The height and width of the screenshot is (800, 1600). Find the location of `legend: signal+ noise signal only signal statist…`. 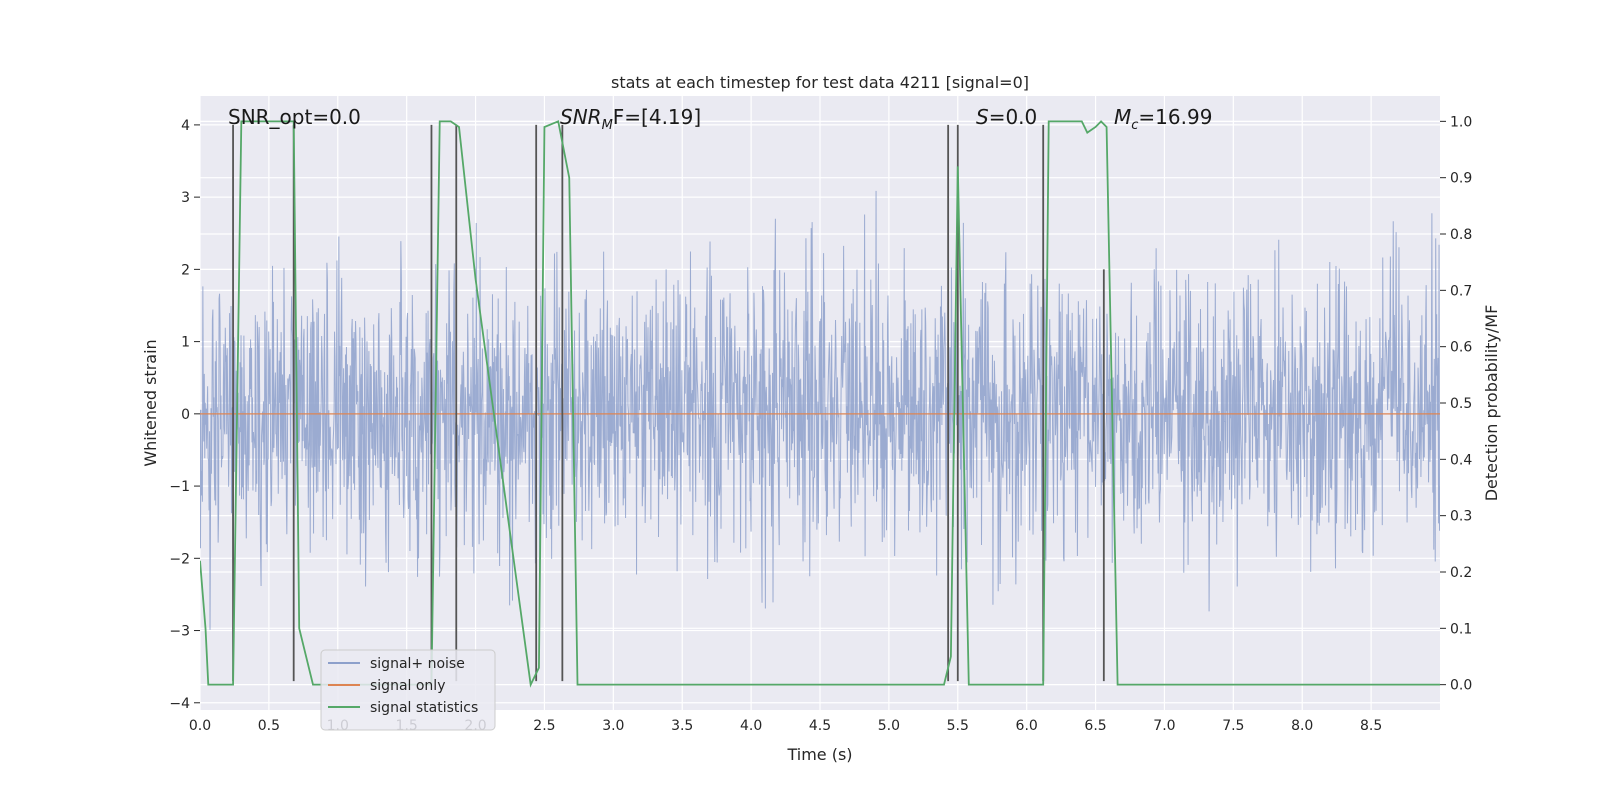

legend: signal+ noise signal only signal statist… is located at coordinates (408, 690).